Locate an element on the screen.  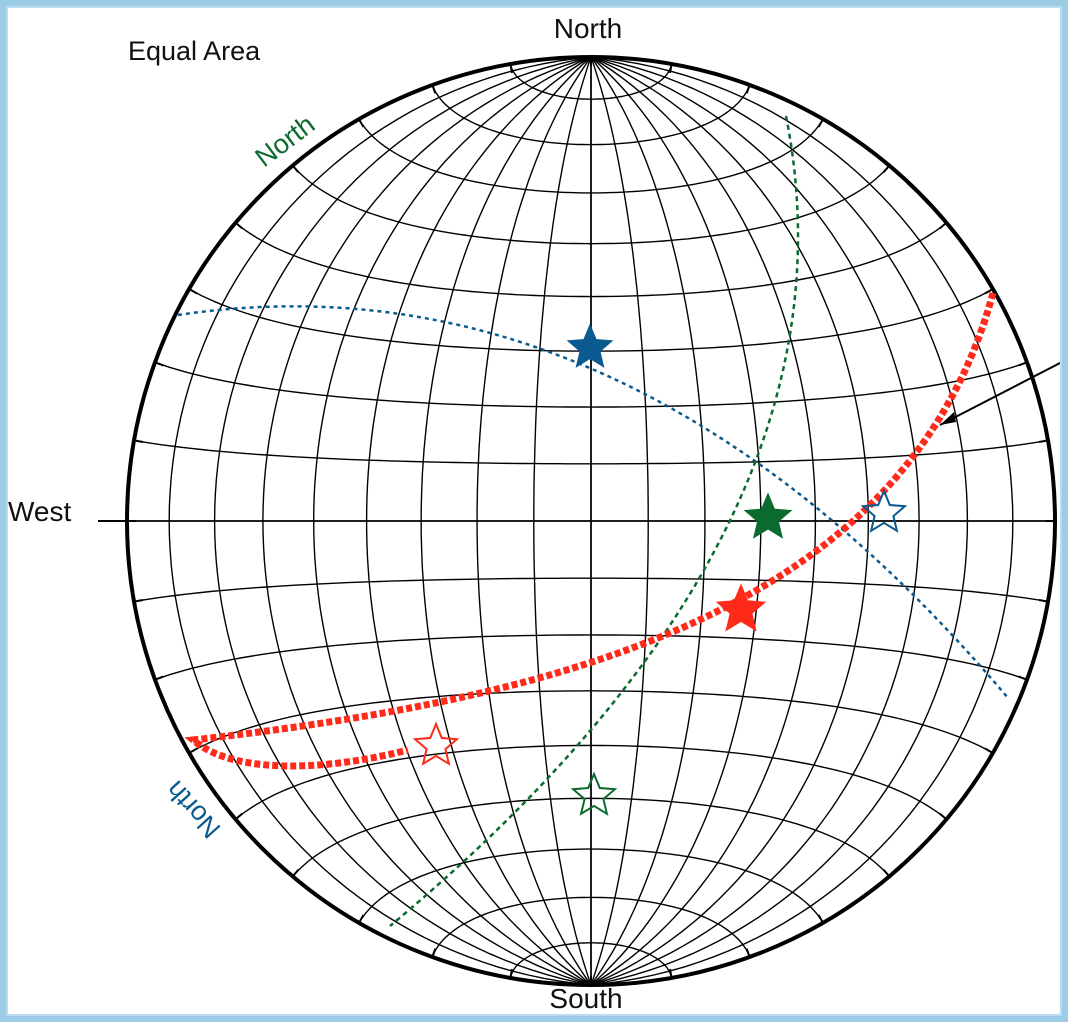
south-label: South is located at coordinates (585, 998).